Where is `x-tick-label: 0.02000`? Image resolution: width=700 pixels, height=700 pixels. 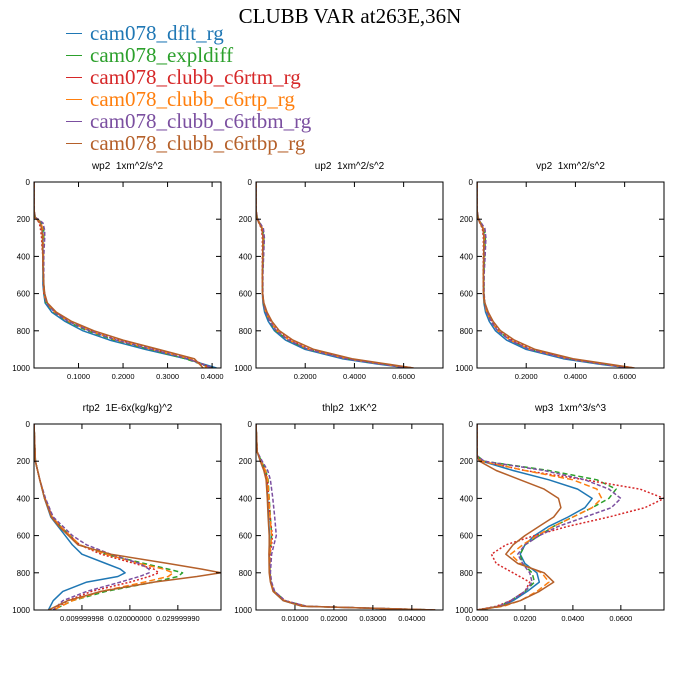 x-tick-label: 0.02000 is located at coordinates (333, 618).